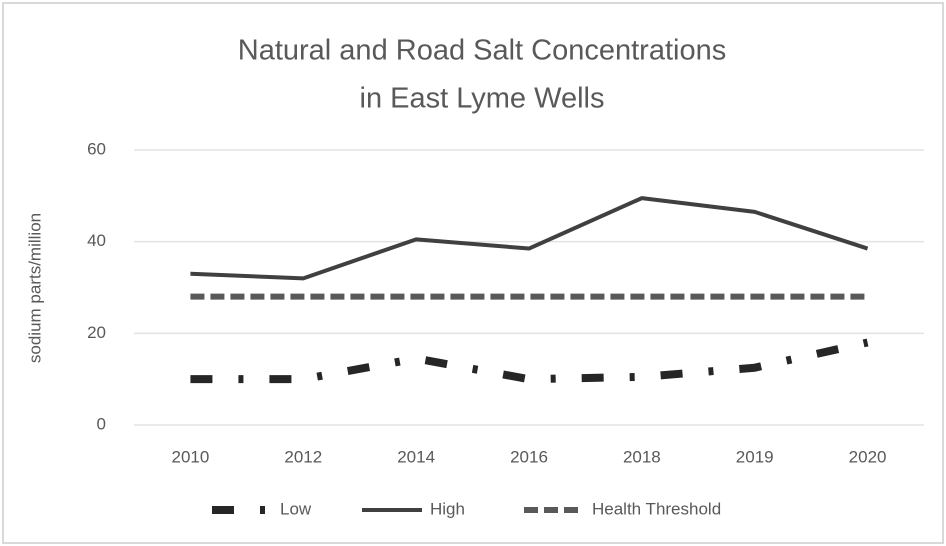  What do you see at coordinates (755, 456) in the screenshot?
I see `x-tick-label: 2019` at bounding box center [755, 456].